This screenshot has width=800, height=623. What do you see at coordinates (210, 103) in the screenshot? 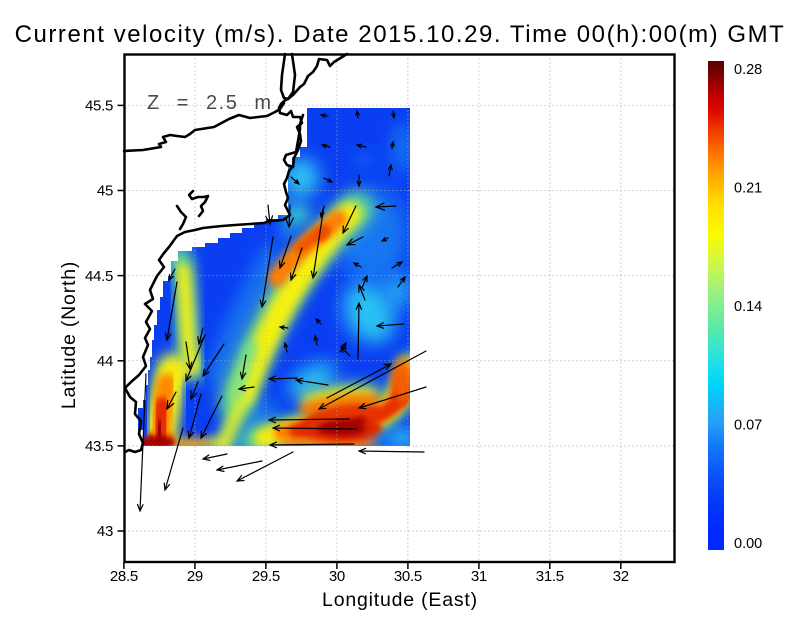
I see `svg-text: Z = 2.5 m` at bounding box center [210, 103].